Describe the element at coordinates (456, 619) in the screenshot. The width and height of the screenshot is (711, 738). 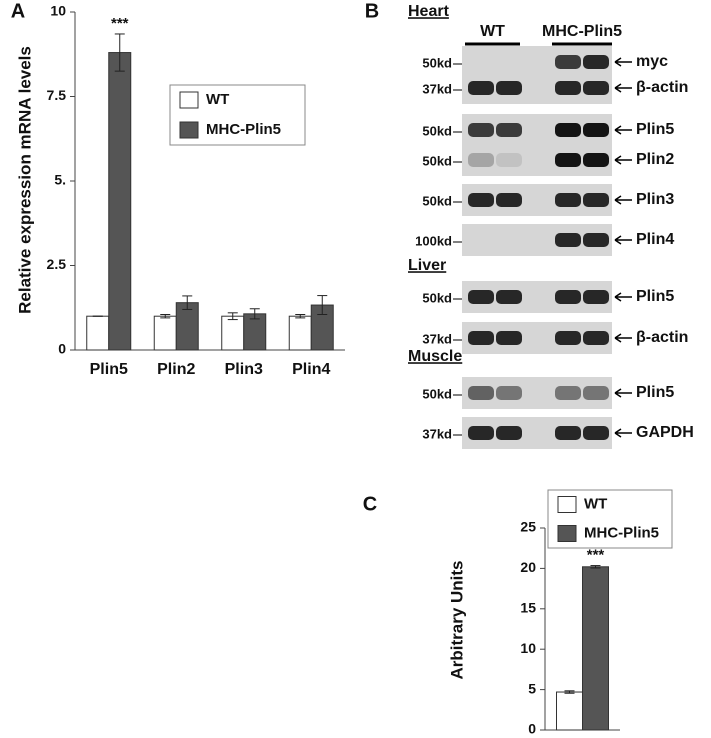
I see `y-axis-label: Arbitrary Units` at that location.